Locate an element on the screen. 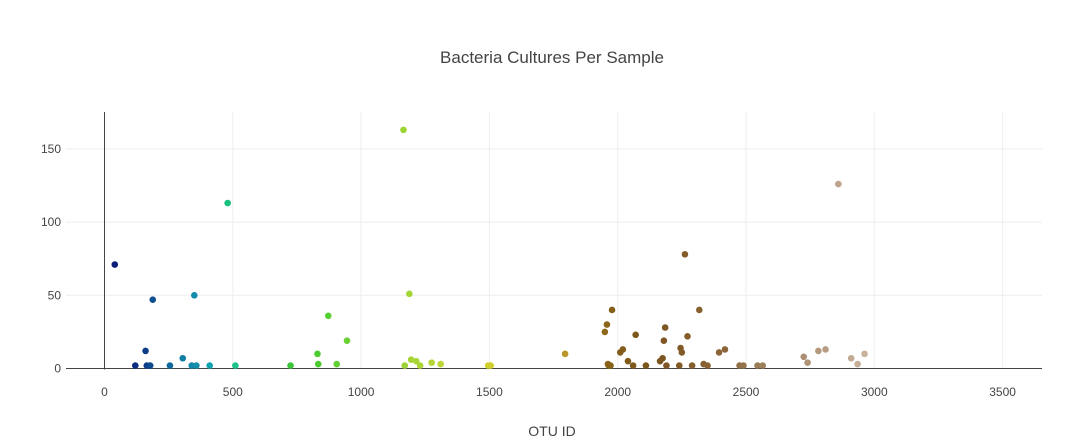 The height and width of the screenshot is (447, 1086). x-axis-label: OTU ID is located at coordinates (551, 431).